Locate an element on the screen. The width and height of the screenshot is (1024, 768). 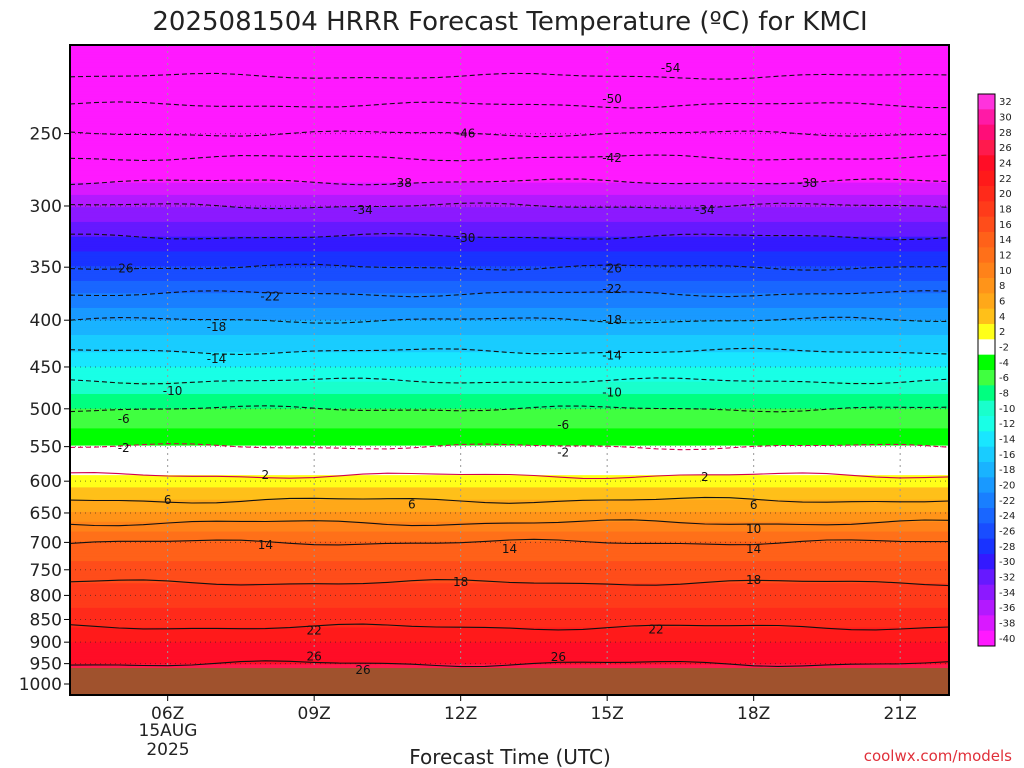
colorbar-tick-label: -28 is located at coordinates (1007, 547).